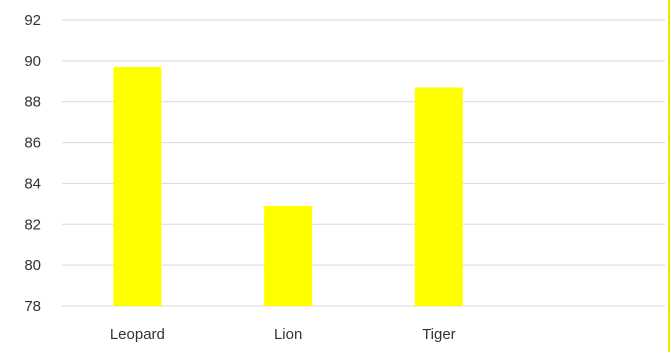 This screenshot has height=357, width=671. What do you see at coordinates (32, 163) in the screenshot?
I see `y-axis-ticks: 78 80 82 84 86 88 90 92` at bounding box center [32, 163].